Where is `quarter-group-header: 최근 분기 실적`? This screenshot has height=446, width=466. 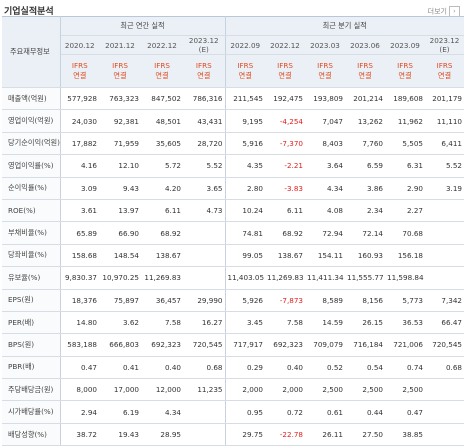
quarter-group-header: 최근 분기 실적 is located at coordinates (344, 26).